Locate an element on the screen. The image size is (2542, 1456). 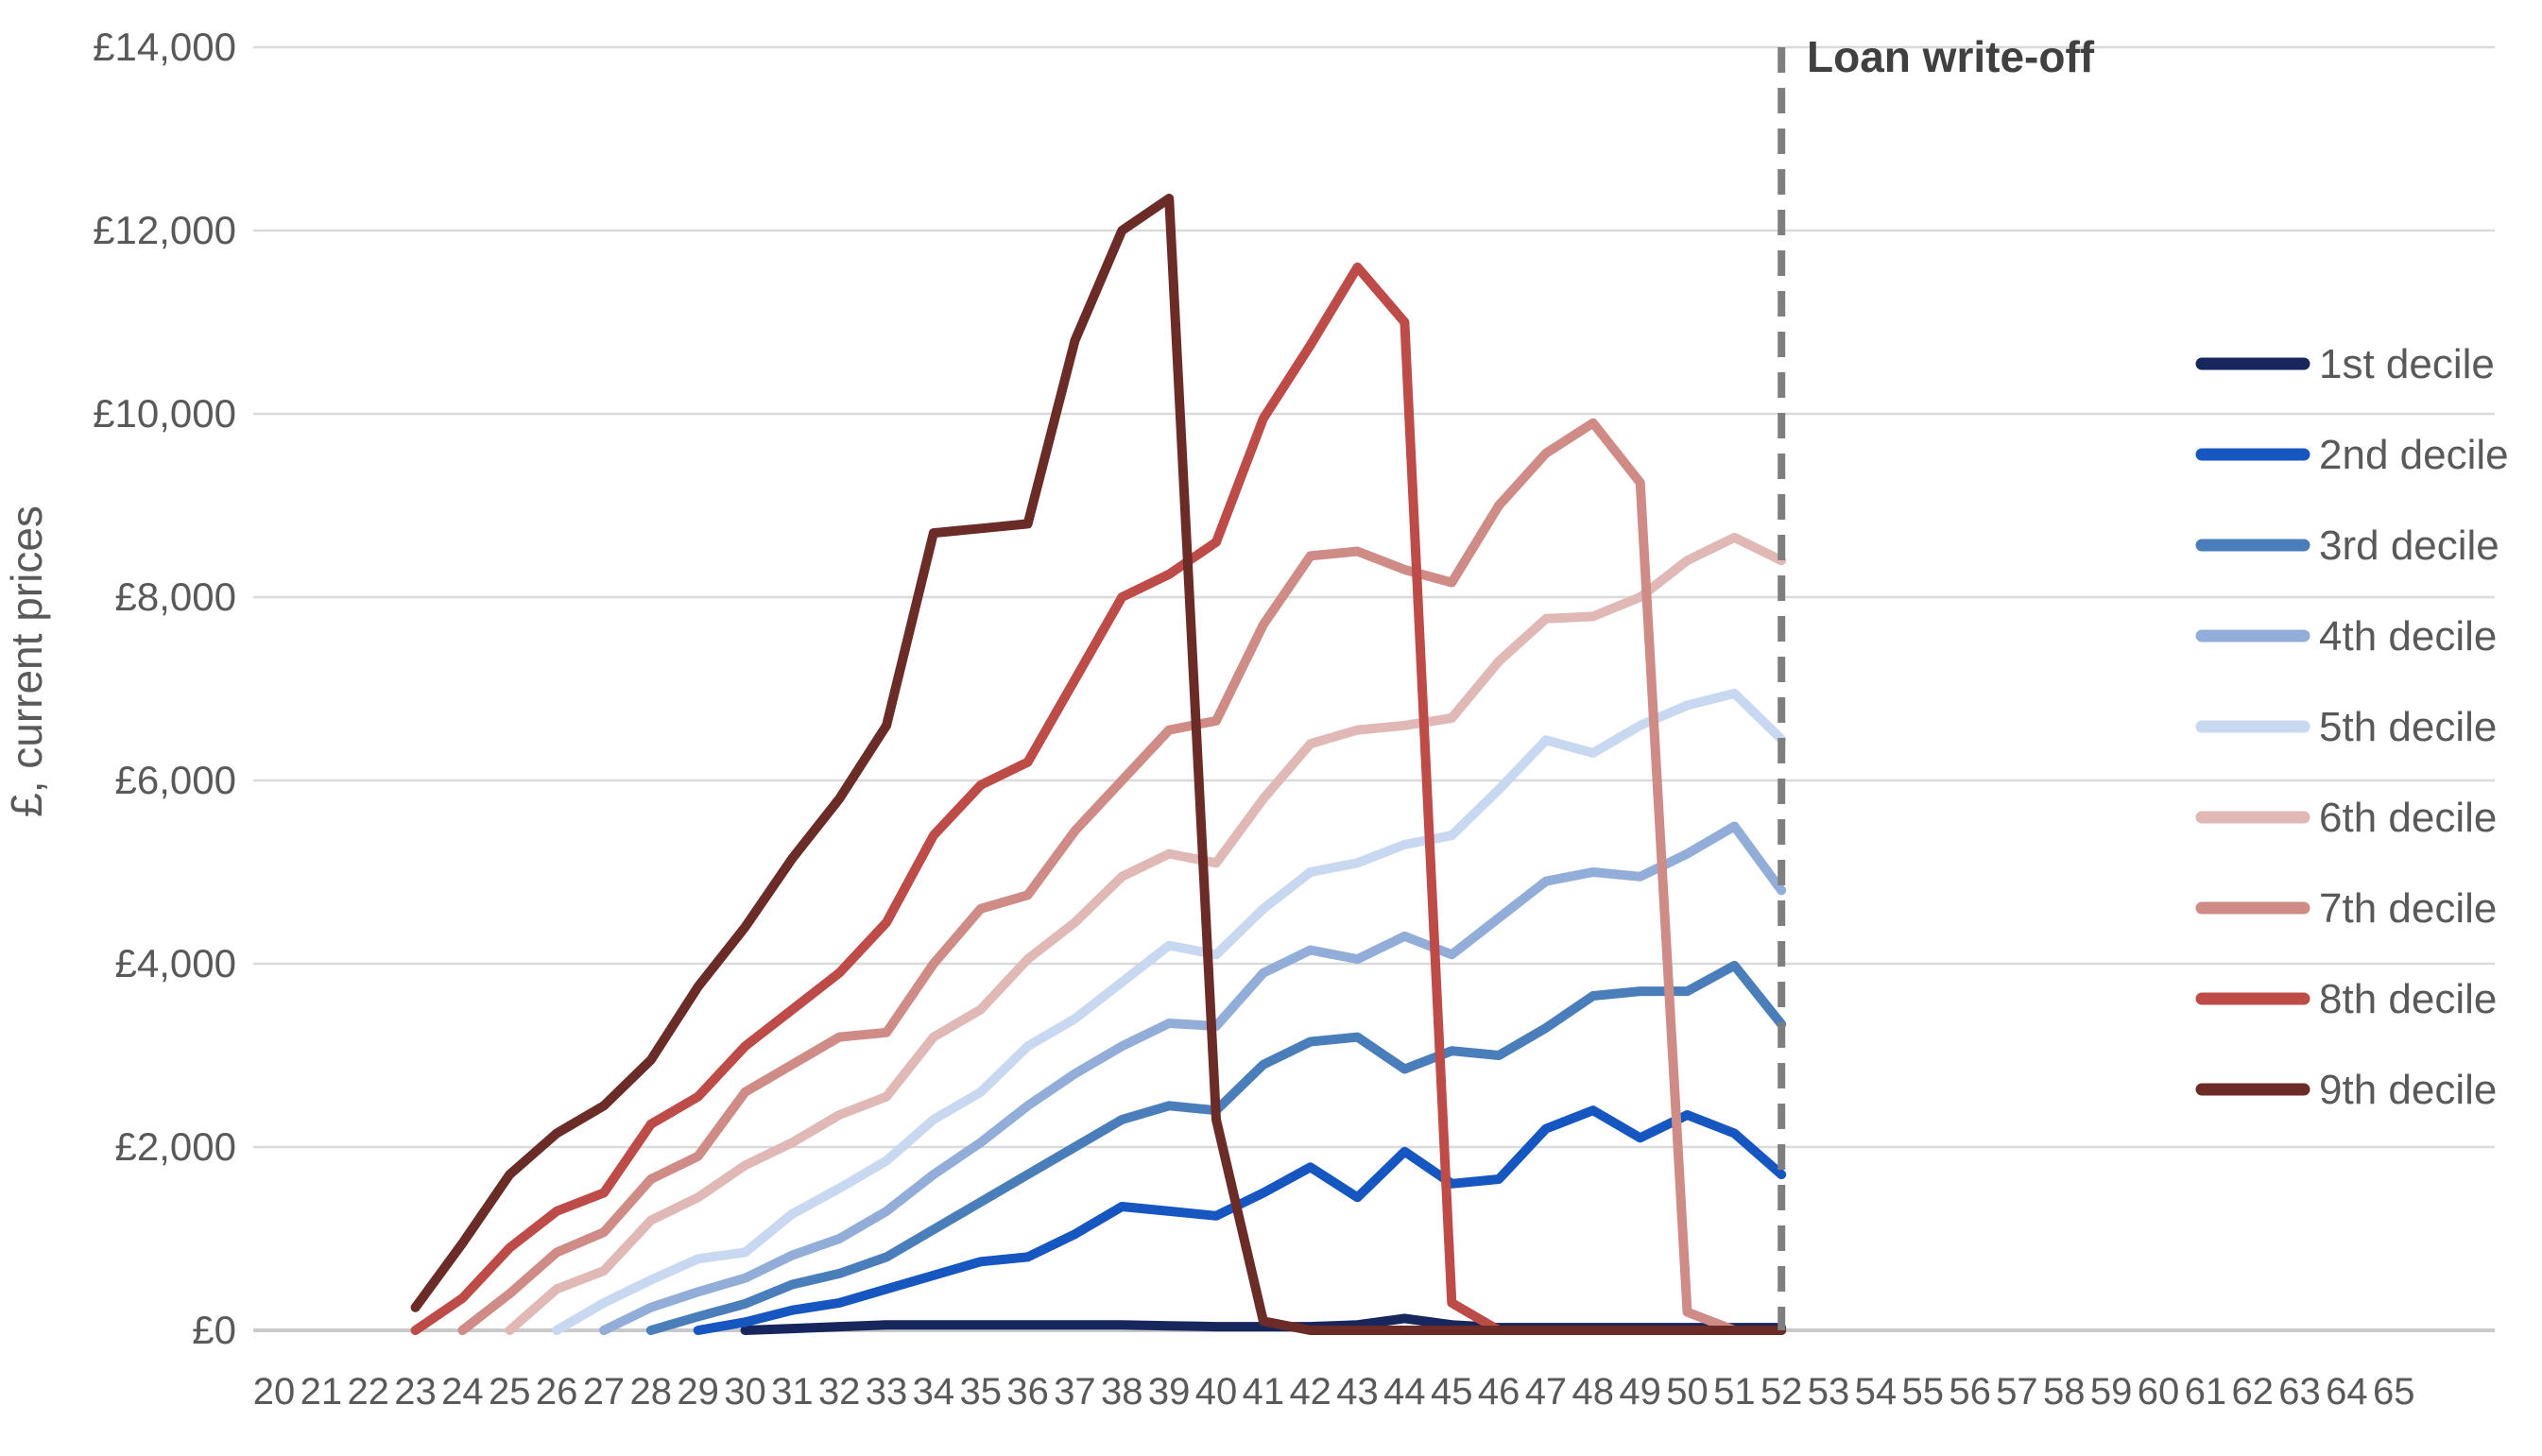
y-tick-label: £6,000 is located at coordinates (175, 780).